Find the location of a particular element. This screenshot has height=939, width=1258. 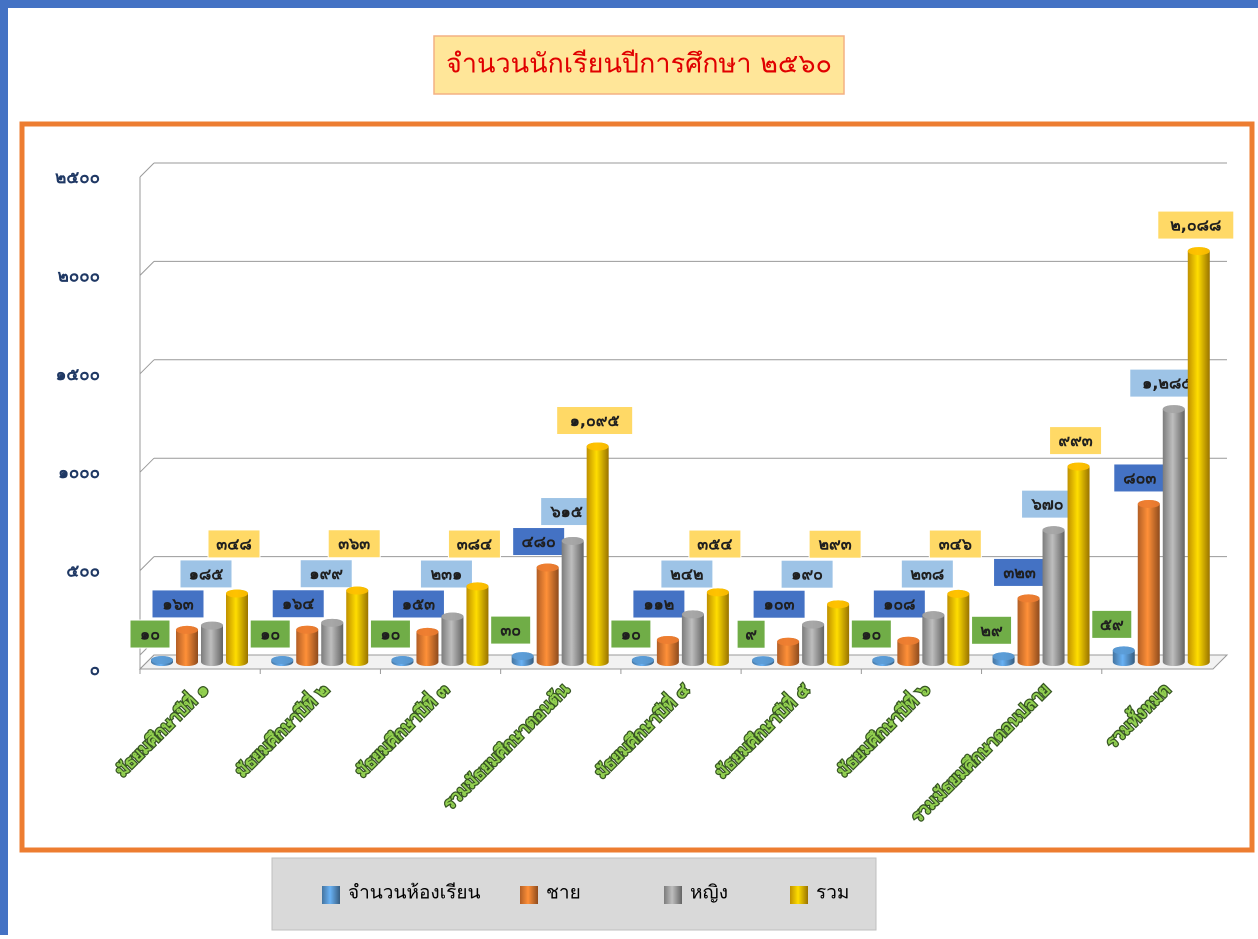

legend is located at coordinates (574, 894).